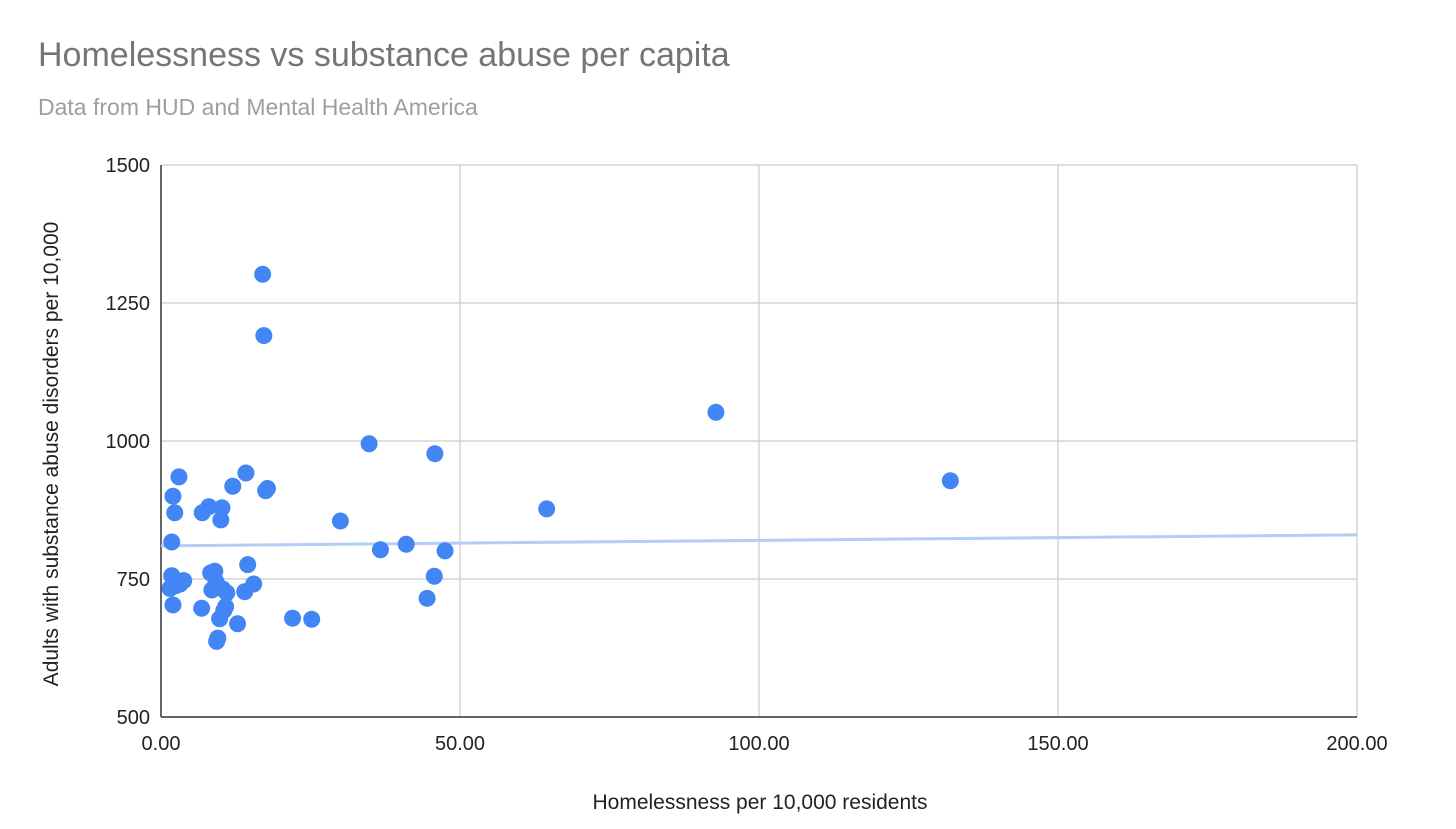 This screenshot has height=829, width=1456. Describe the element at coordinates (759, 802) in the screenshot. I see `x-axis-label: Homelessness per 10,000 residents` at that location.